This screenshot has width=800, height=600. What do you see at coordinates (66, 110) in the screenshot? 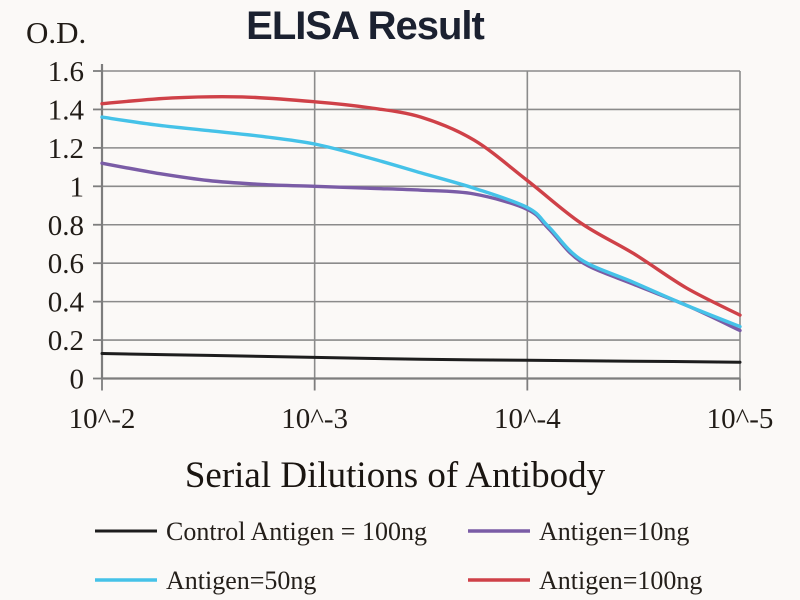
I see `y-tick-label: 1.4` at bounding box center [66, 110].